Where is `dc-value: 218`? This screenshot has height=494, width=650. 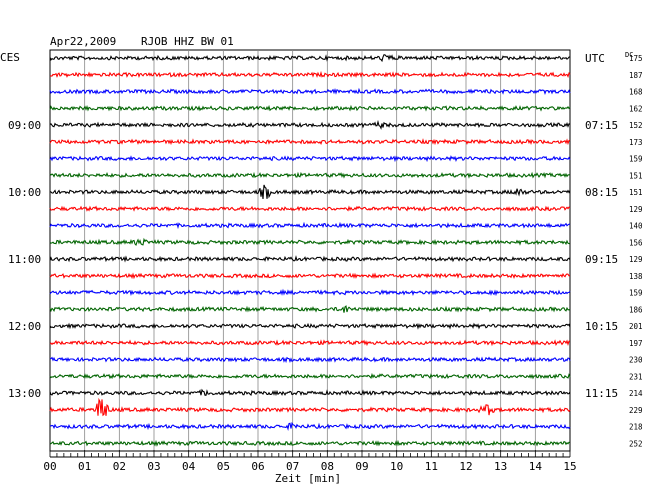
dc-value: 218 is located at coordinates (636, 427).